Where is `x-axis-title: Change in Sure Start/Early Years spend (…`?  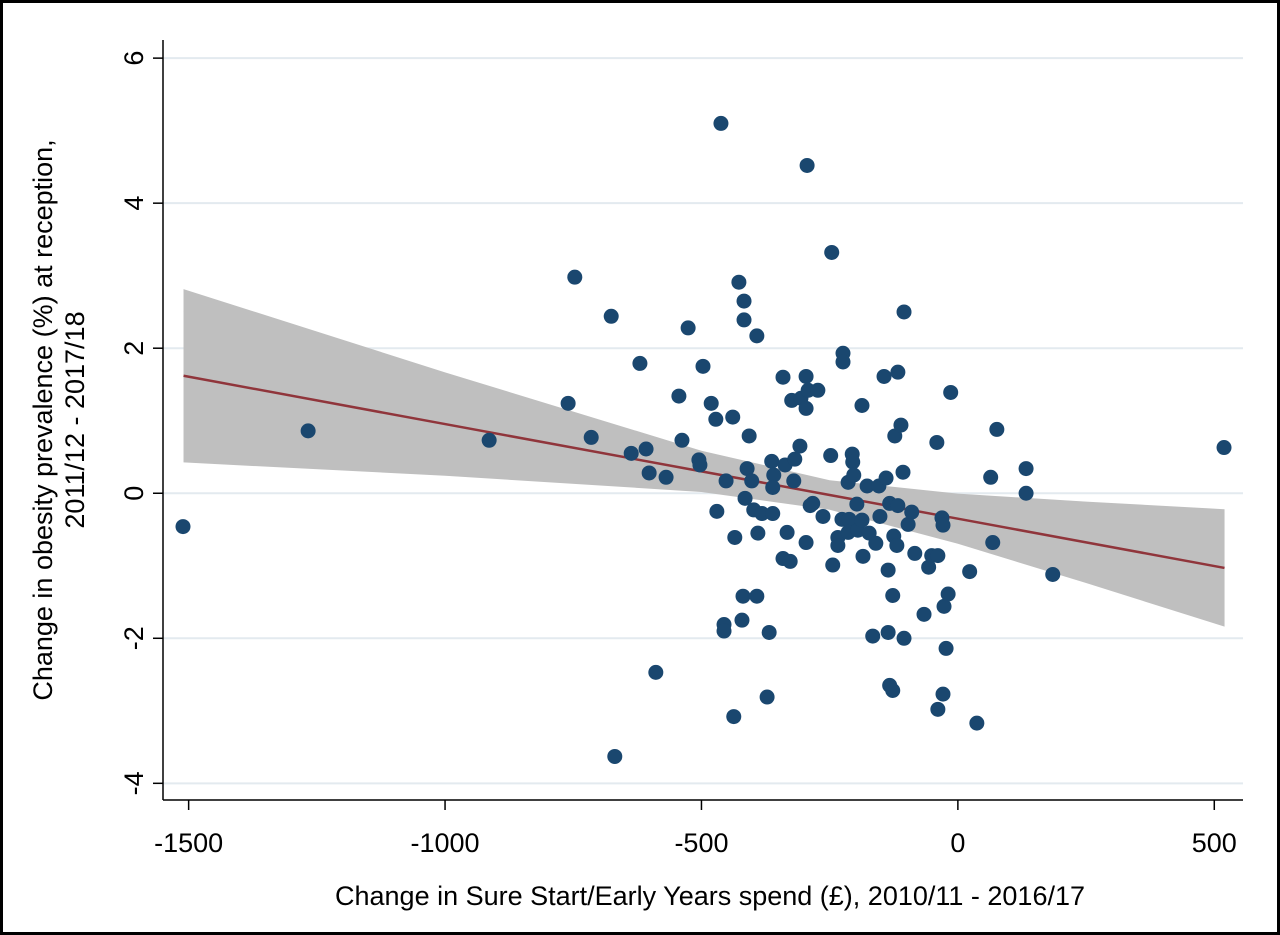
x-axis-title: Change in Sure Start/Early Years spend (… is located at coordinates (710, 896).